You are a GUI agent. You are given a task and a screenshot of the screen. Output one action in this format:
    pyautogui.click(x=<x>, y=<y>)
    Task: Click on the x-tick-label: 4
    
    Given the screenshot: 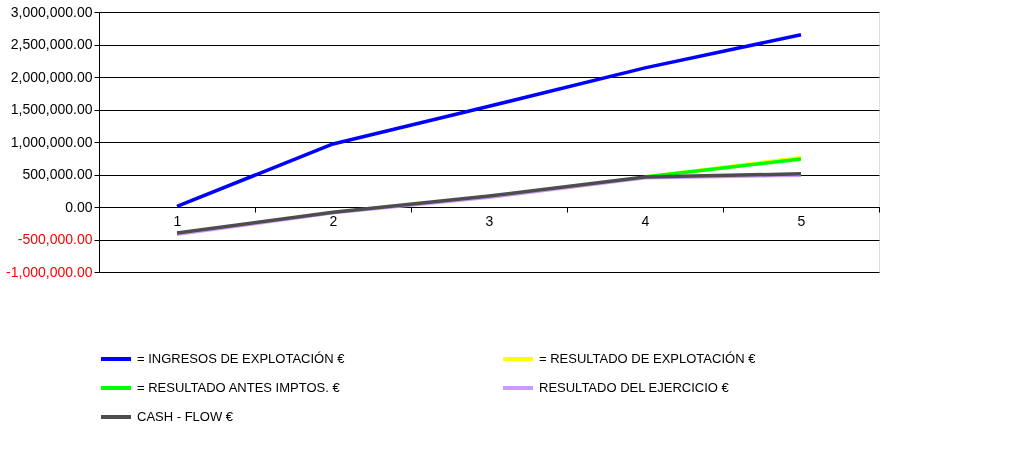 What is the action you would take?
    pyautogui.click(x=645, y=220)
    